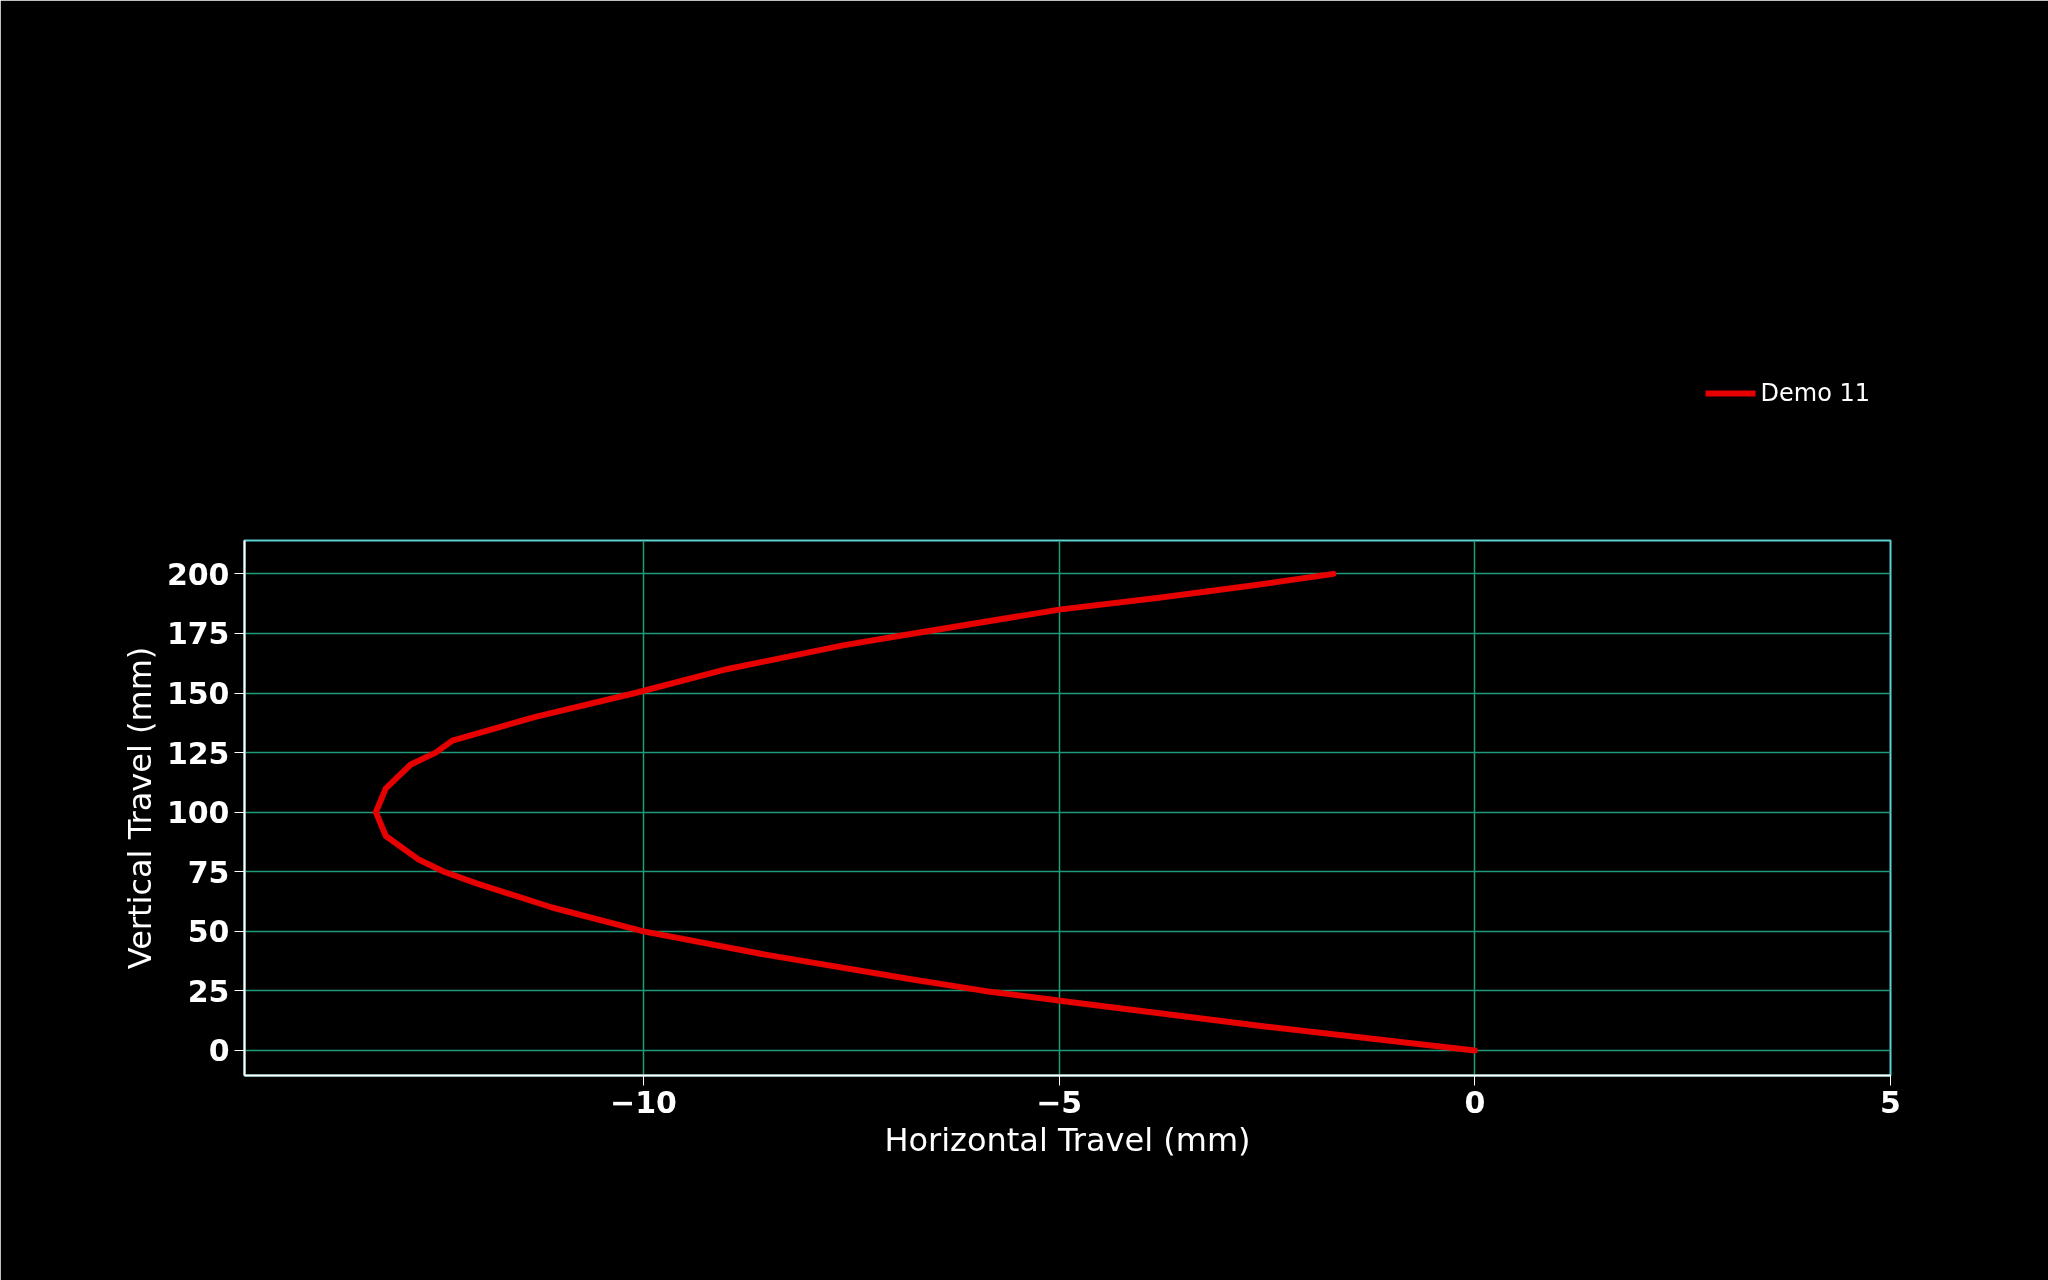 This screenshot has width=2048, height=1280. Describe the element at coordinates (219, 1051) in the screenshot. I see `y-tick-label: 0` at that location.